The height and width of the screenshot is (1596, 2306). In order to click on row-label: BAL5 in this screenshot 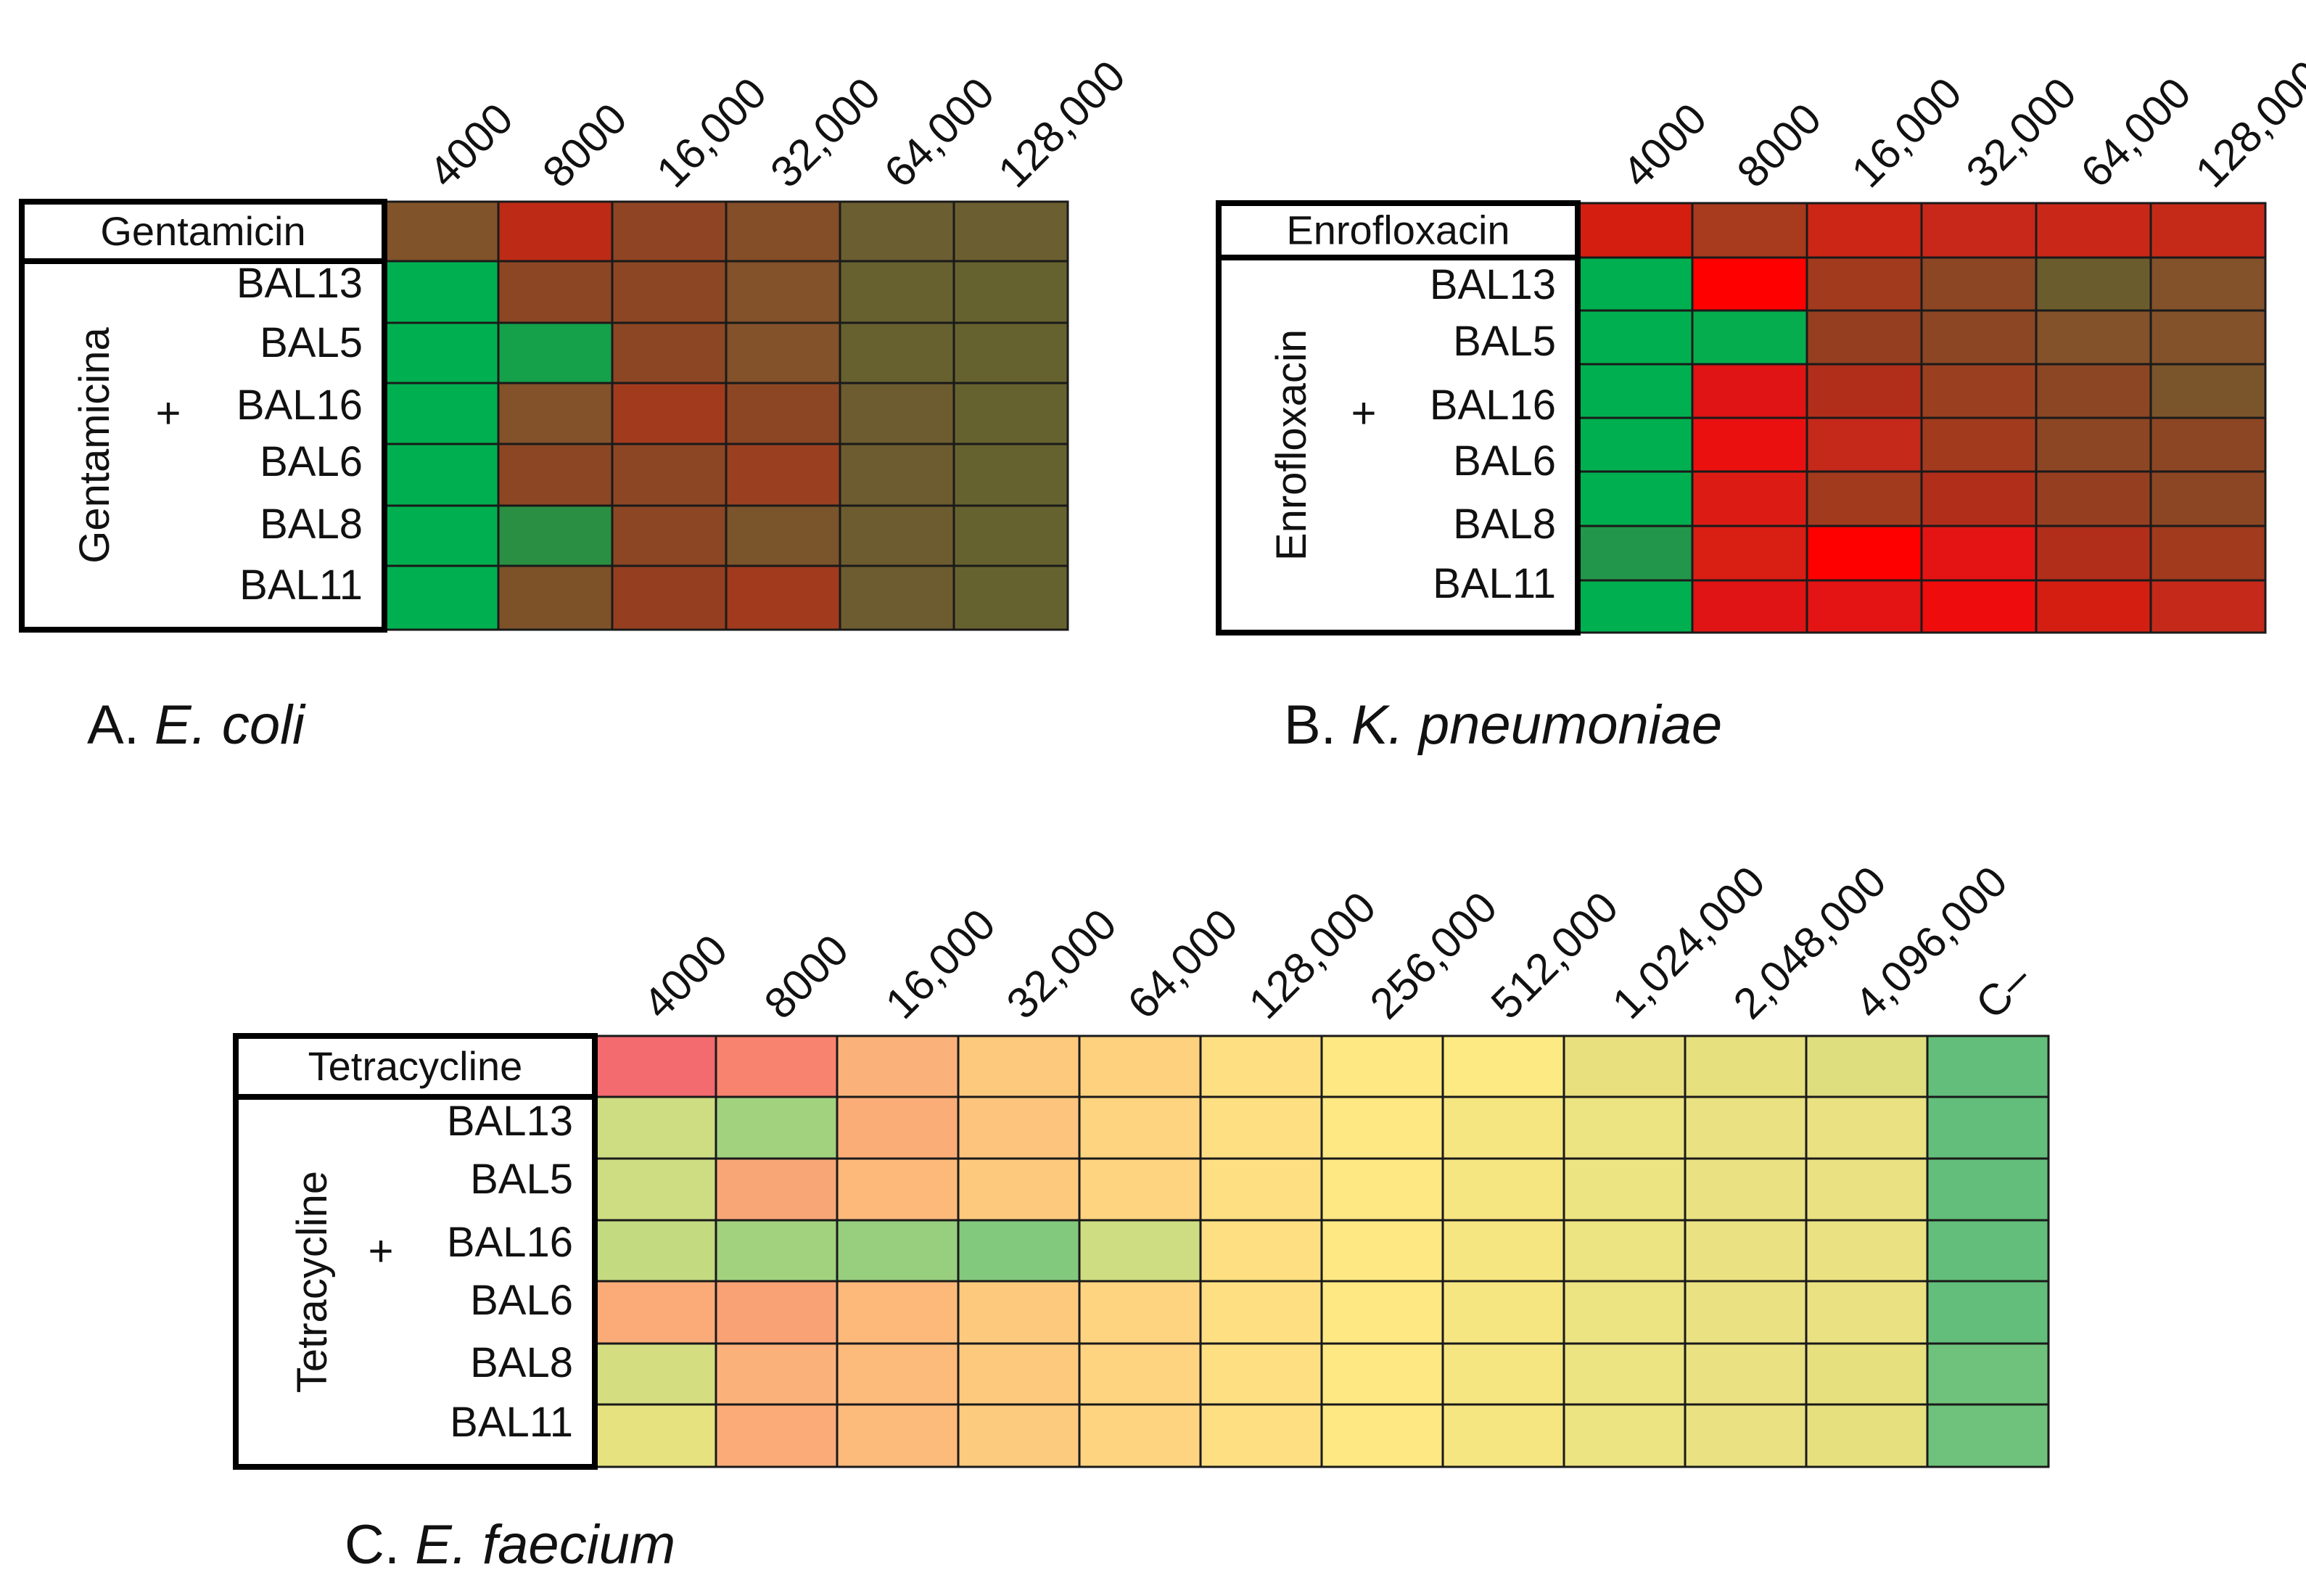, I will do `click(311, 342)`.